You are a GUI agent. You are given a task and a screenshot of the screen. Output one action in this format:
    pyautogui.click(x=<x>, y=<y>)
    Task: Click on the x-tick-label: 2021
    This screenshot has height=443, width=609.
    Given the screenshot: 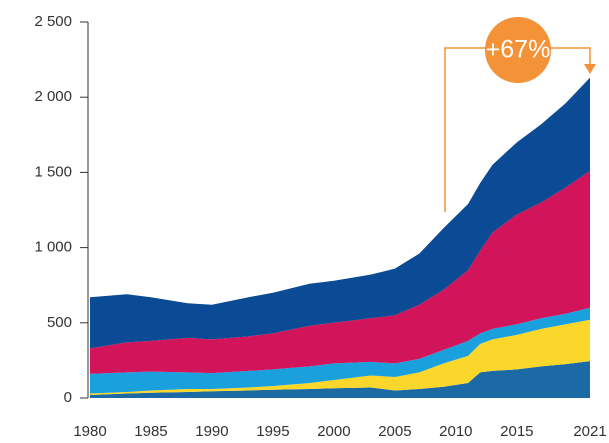 What is the action you would take?
    pyautogui.click(x=589, y=431)
    